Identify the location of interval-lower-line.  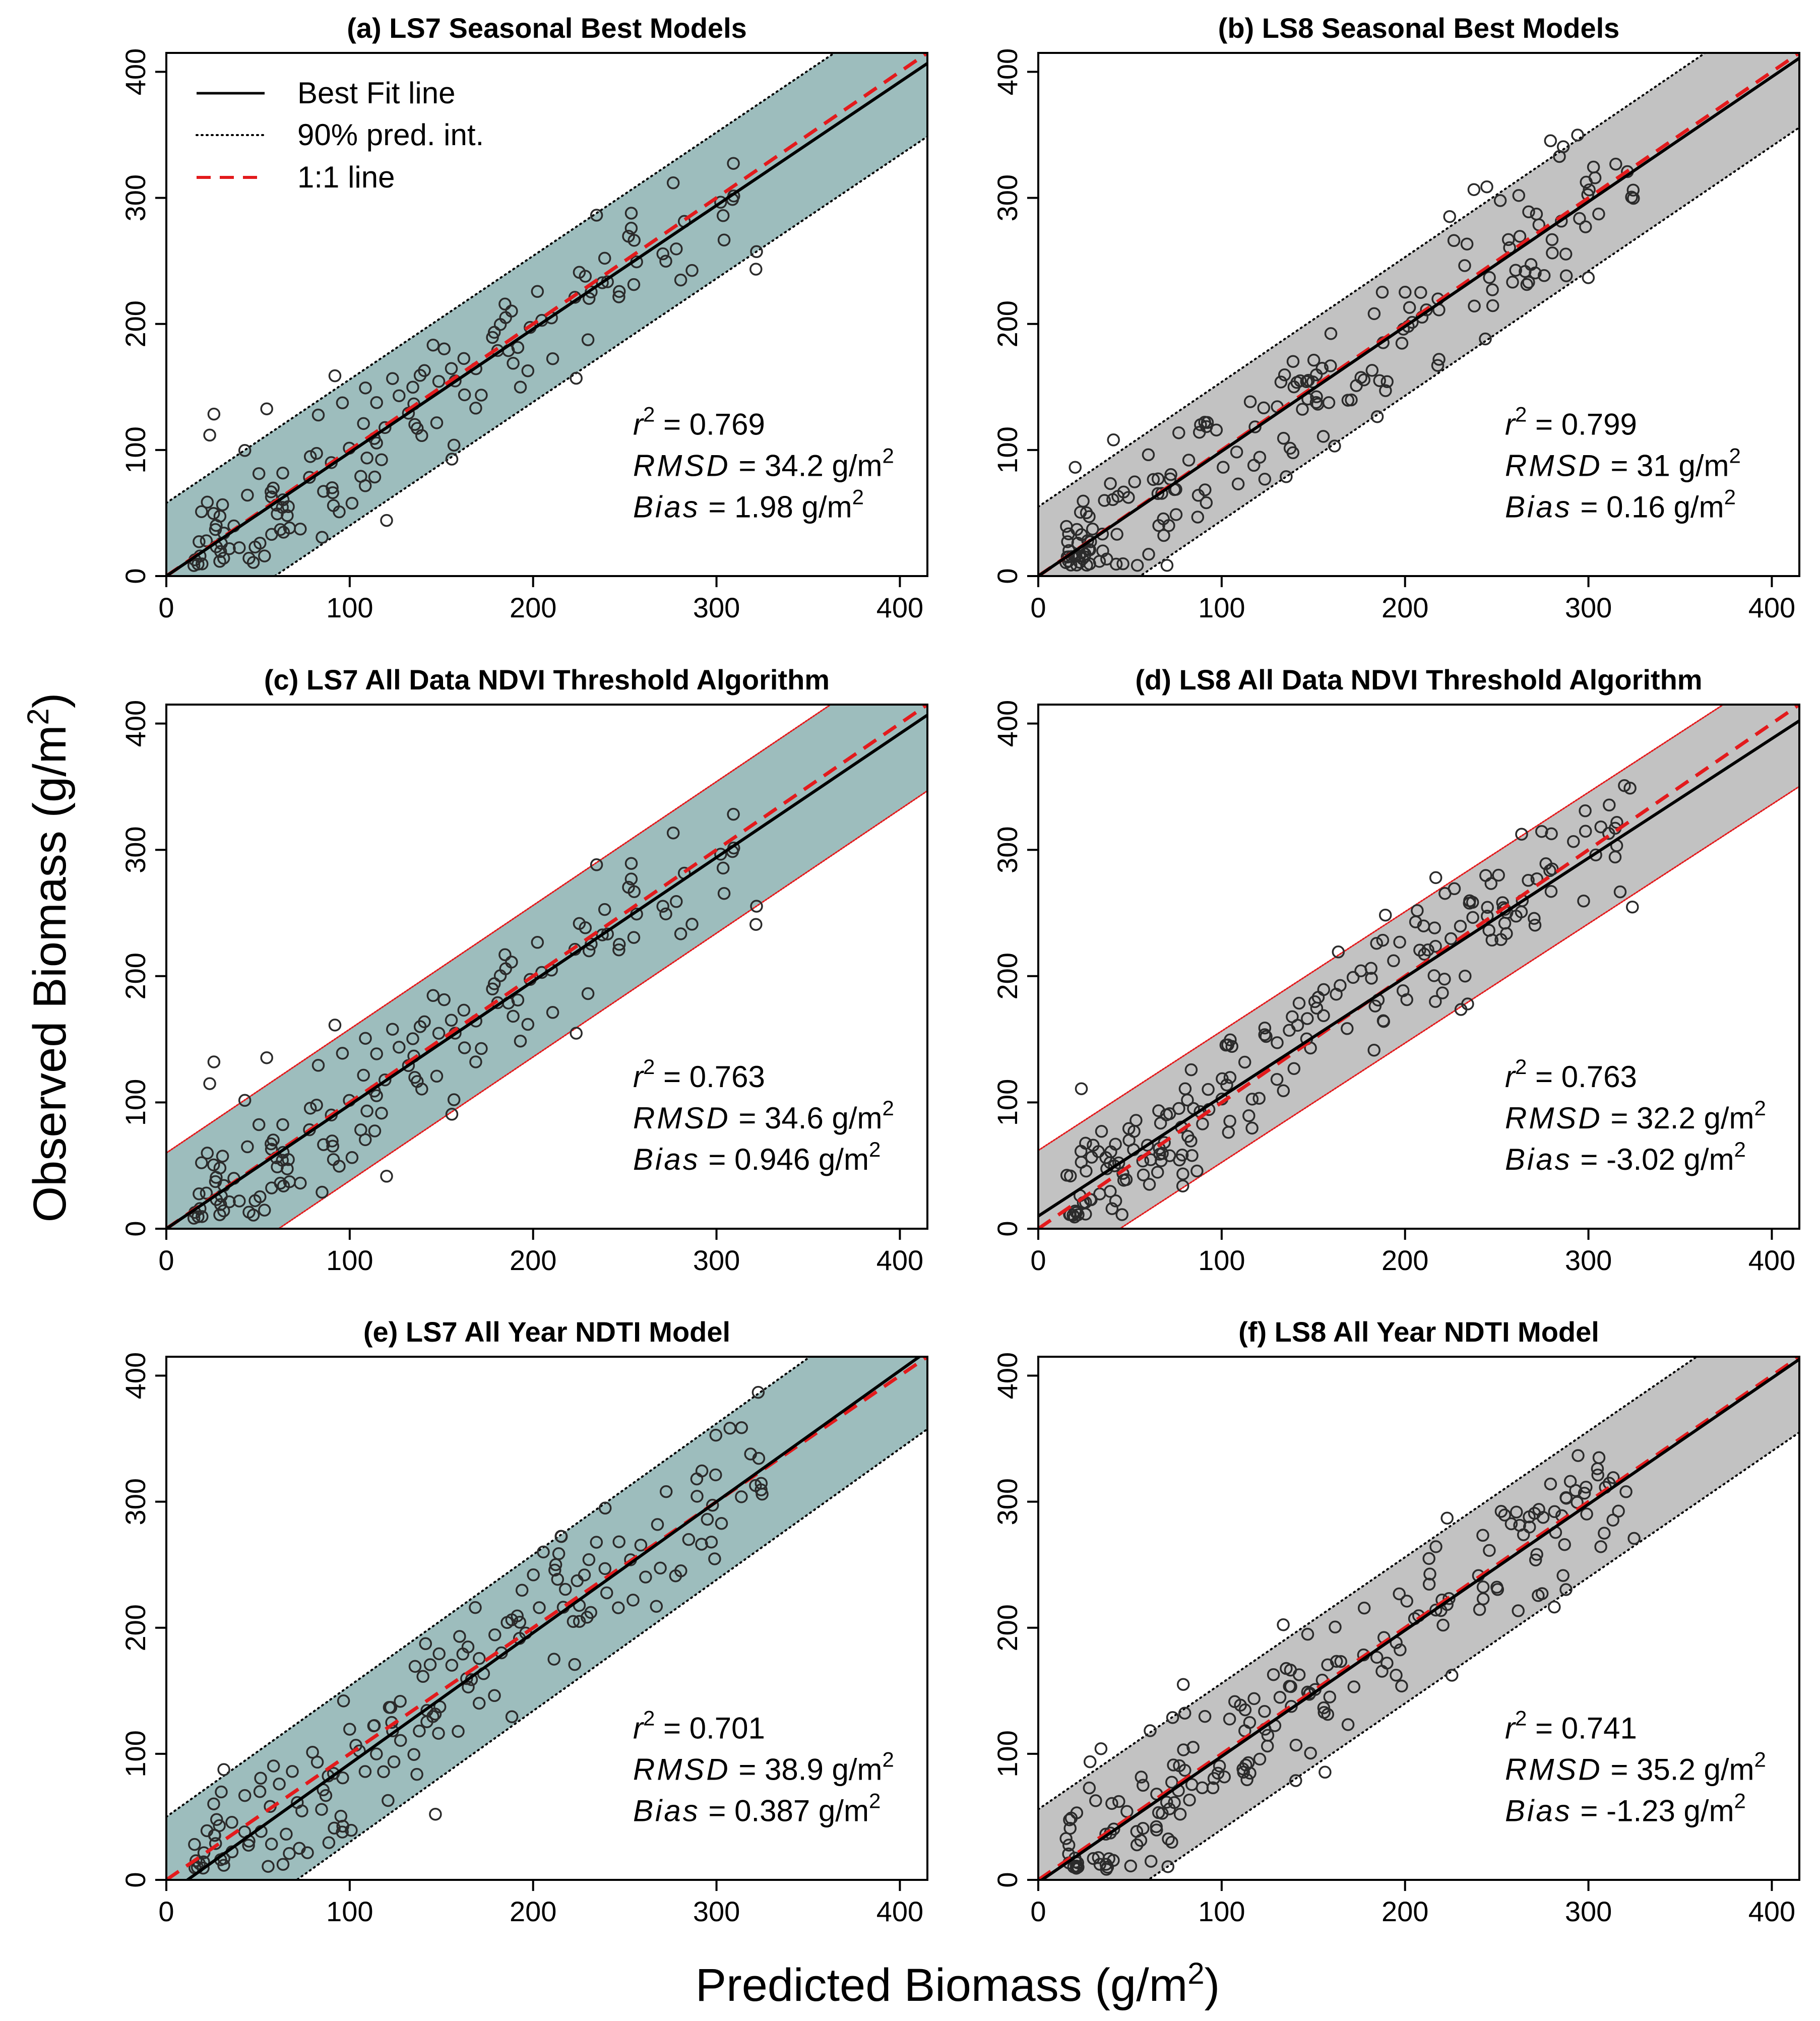
(1459, 1007).